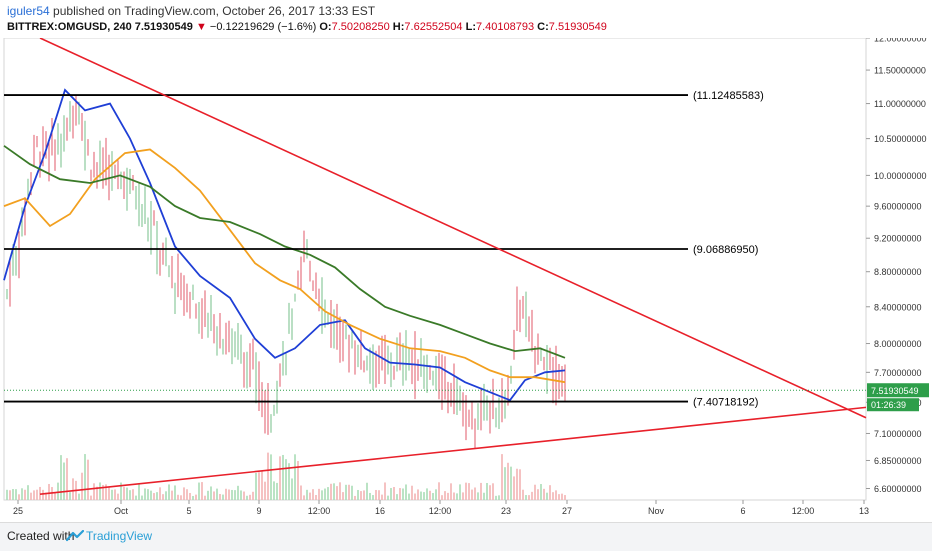  Describe the element at coordinates (888, 405) in the screenshot. I see `countdown-text: 01:26:39` at that location.